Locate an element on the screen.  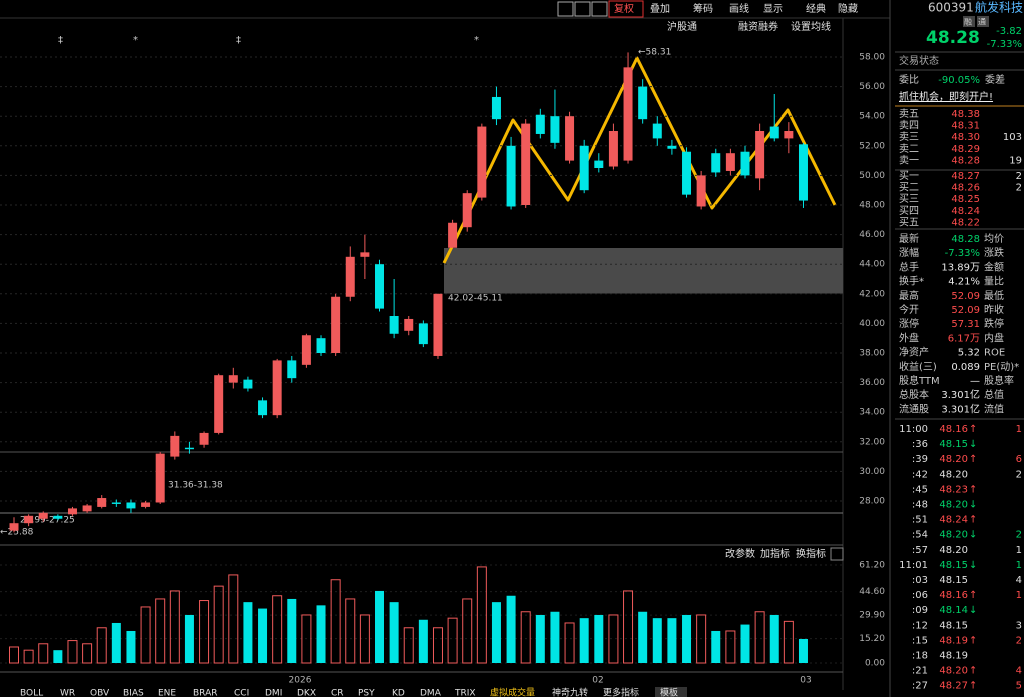
tab: OBV is located at coordinates (100, 693).